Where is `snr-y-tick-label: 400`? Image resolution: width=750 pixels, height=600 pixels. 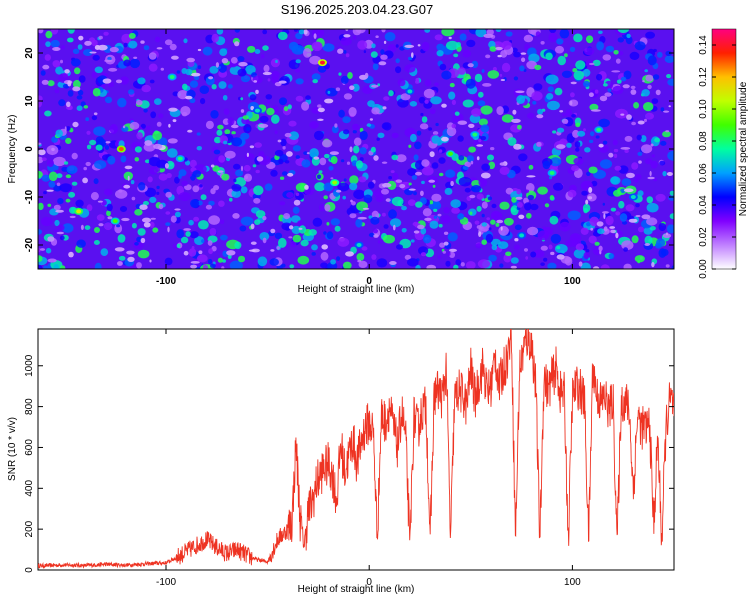
snr-y-tick-label: 400 is located at coordinates (29, 488).